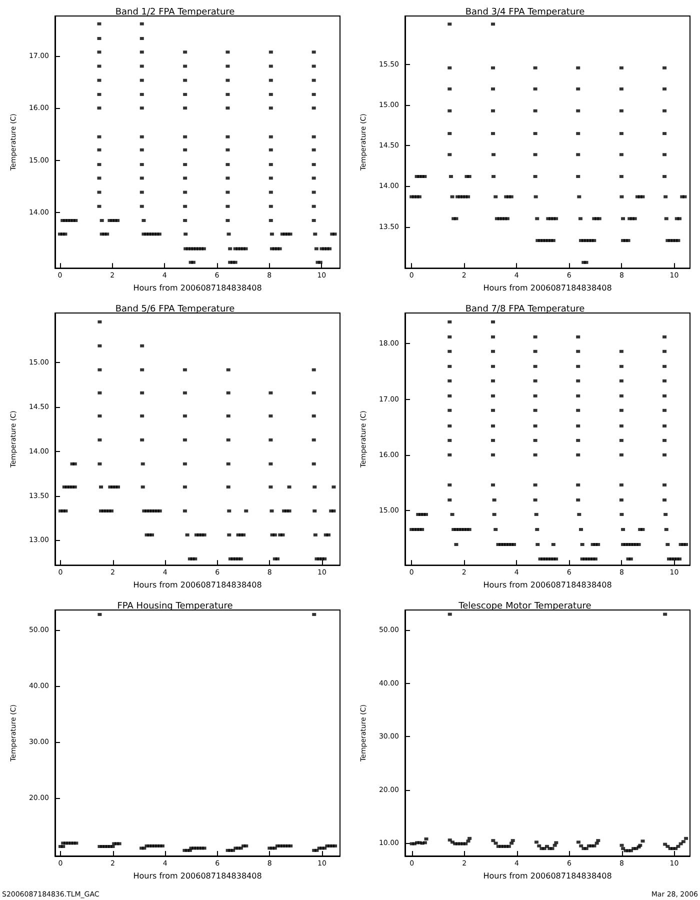  Describe the element at coordinates (525, 13) in the screenshot. I see `chart-title: Band 3/4 FPA Temperature` at that location.